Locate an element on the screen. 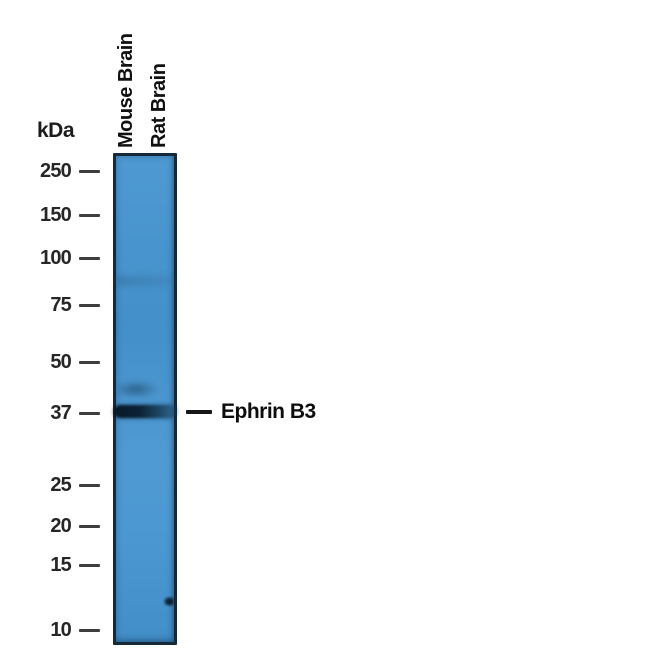 The image size is (650, 650). marker-label: 37 is located at coordinates (60, 412).